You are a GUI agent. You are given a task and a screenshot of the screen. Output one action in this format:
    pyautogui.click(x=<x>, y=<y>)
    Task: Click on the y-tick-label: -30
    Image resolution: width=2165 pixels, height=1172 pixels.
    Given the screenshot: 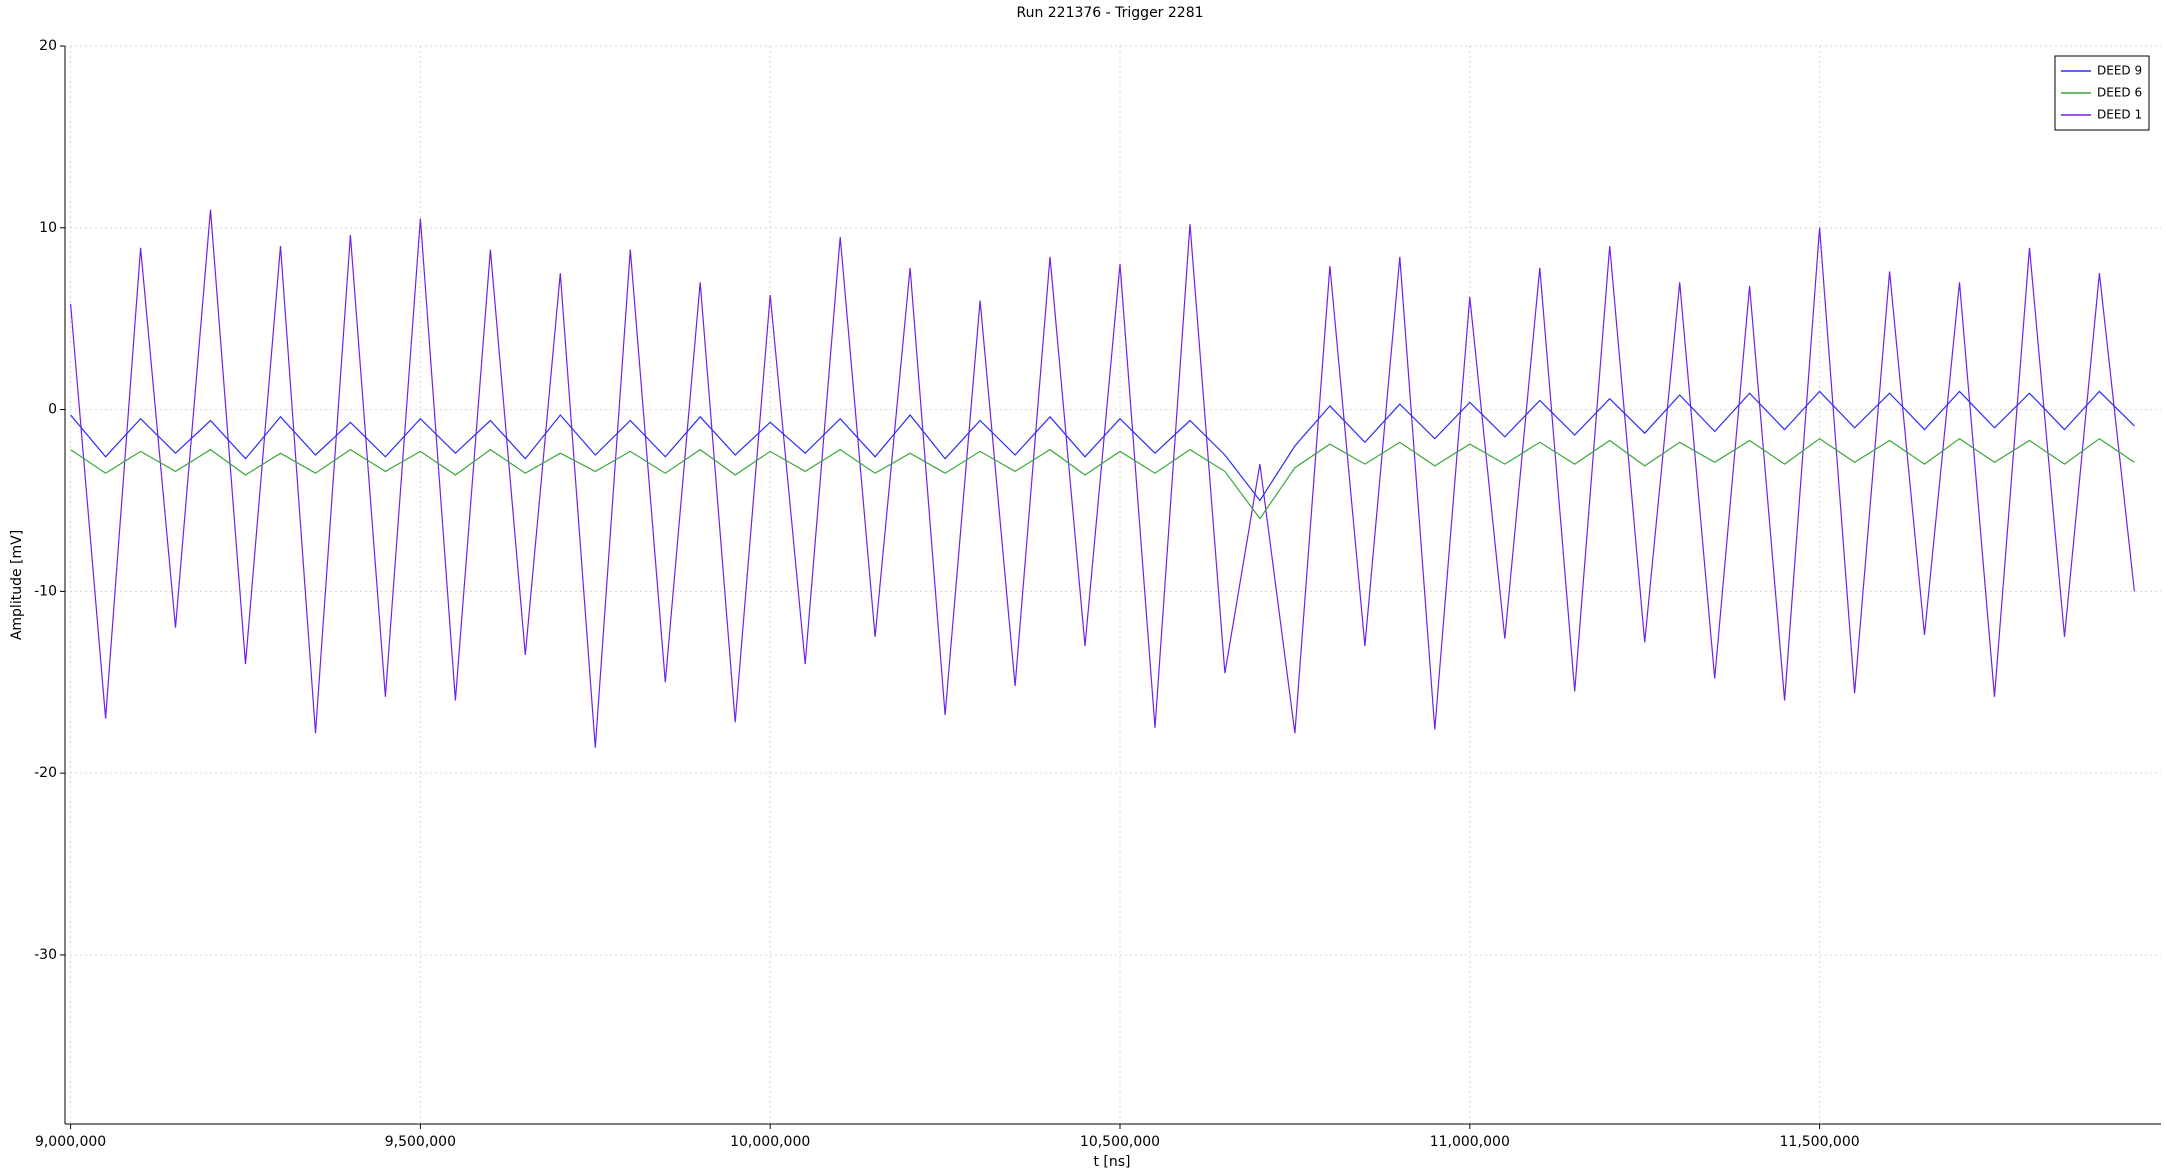 What is the action you would take?
    pyautogui.click(x=45, y=955)
    